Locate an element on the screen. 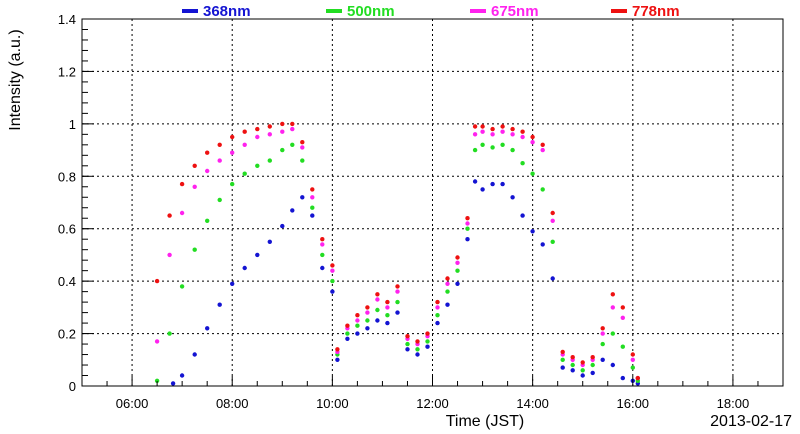  y-tick-label: 1.4 is located at coordinates (67, 19).